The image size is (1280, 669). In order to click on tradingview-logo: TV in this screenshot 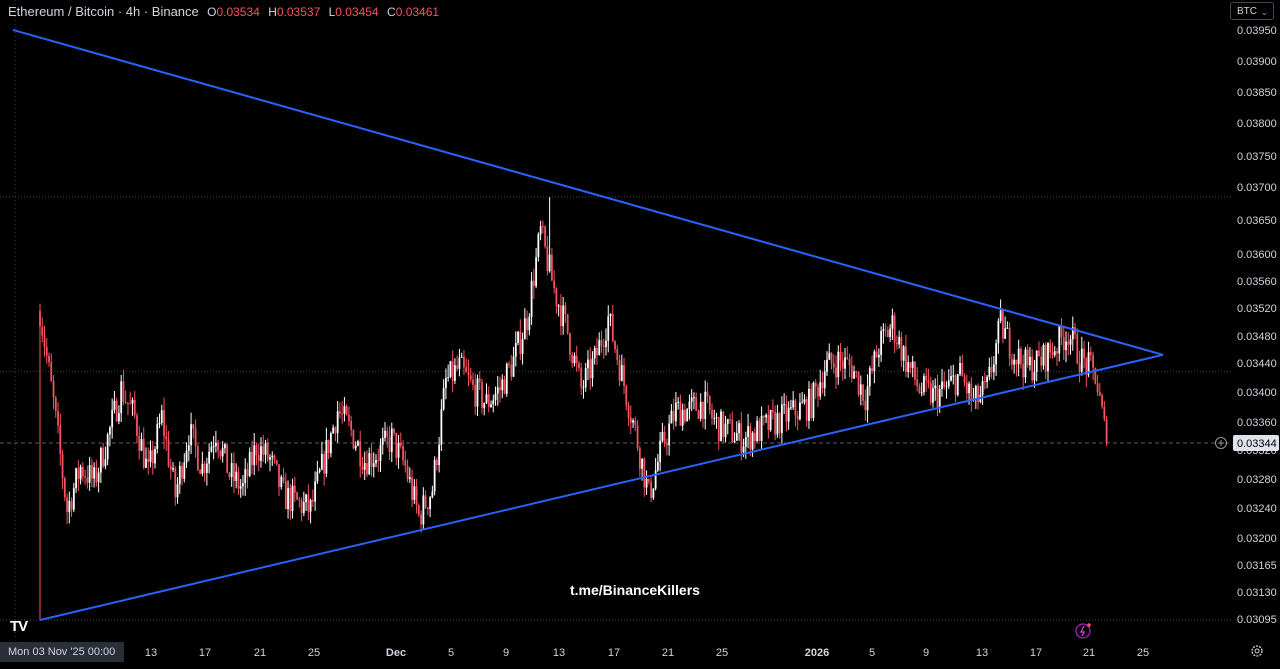, I will do `click(19, 626)`.